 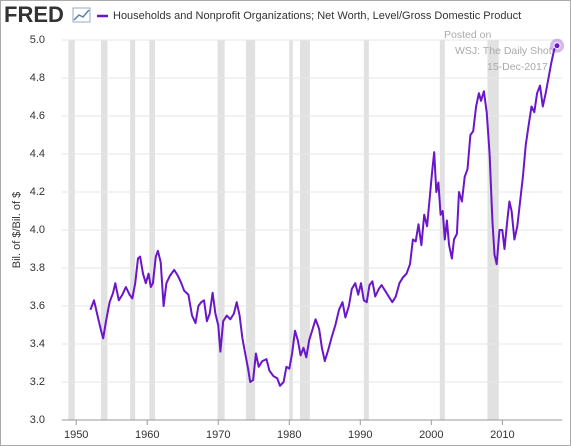 What do you see at coordinates (503, 51) in the screenshot?
I see `annotation: WSJ: The Daily Shot` at bounding box center [503, 51].